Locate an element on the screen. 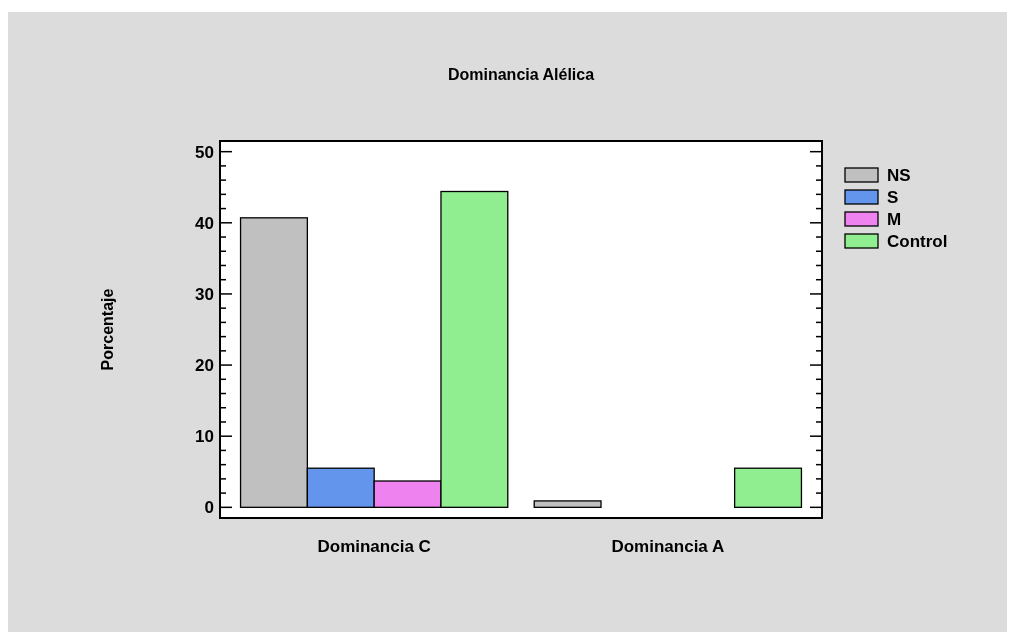 The width and height of the screenshot is (1015, 644). legend-label: S is located at coordinates (893, 197).